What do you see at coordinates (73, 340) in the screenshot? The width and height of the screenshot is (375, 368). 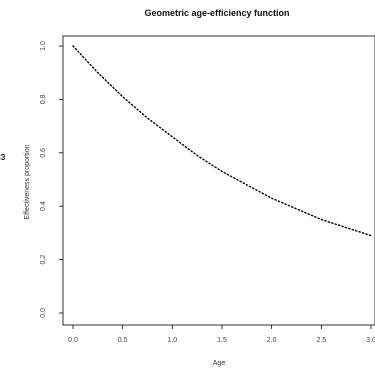 I see `x-tick-label: 0.0` at bounding box center [73, 340].